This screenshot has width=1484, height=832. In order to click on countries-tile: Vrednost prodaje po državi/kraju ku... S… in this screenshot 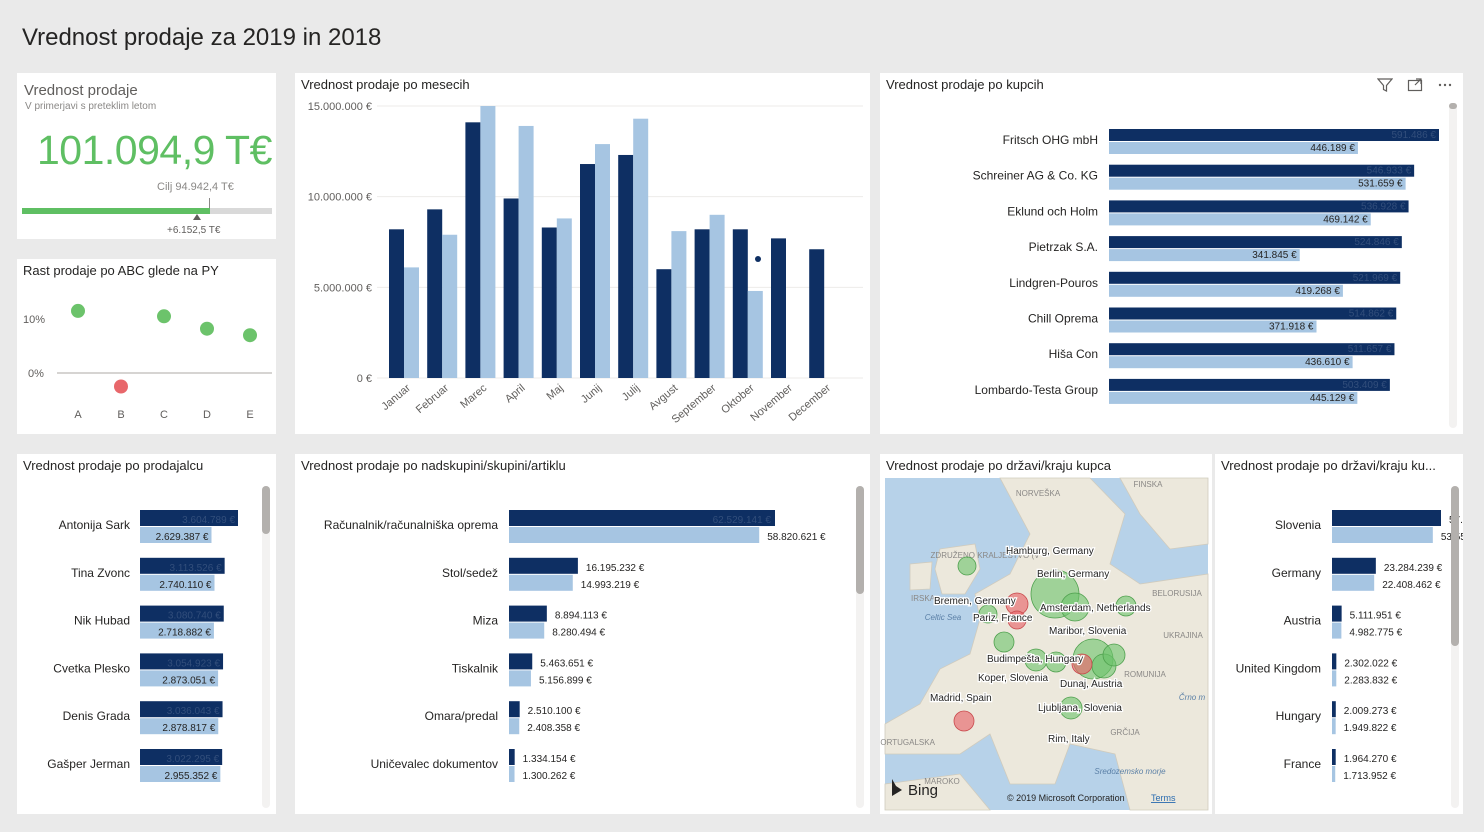, I will do `click(1339, 634)`.